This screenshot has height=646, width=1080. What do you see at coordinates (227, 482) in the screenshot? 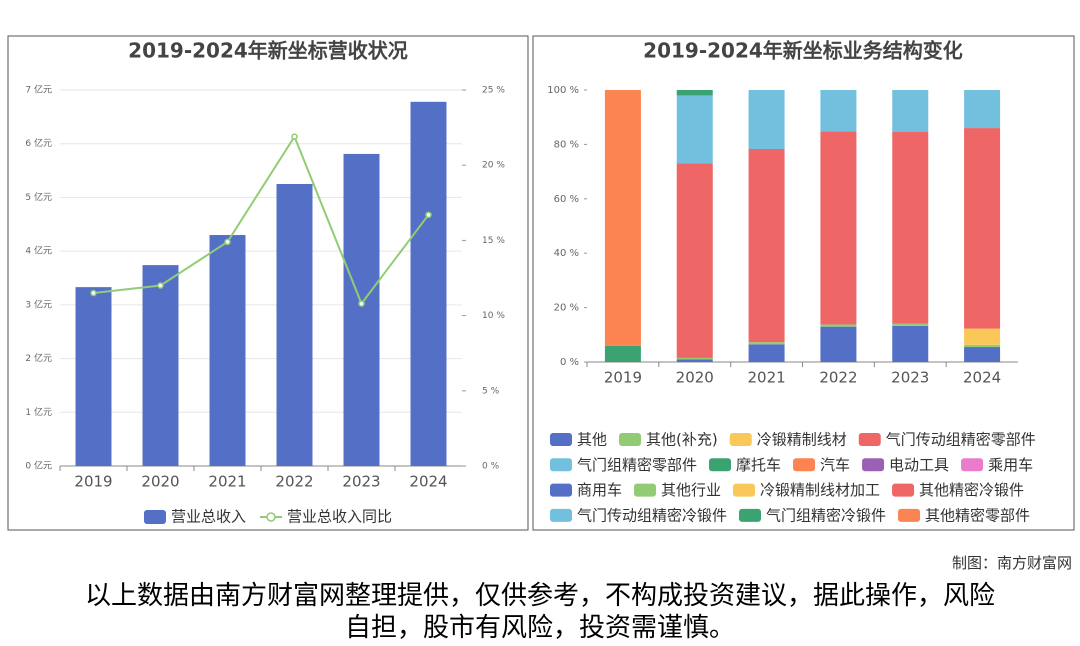
I see `x-tick-label: 2021` at bounding box center [227, 482].